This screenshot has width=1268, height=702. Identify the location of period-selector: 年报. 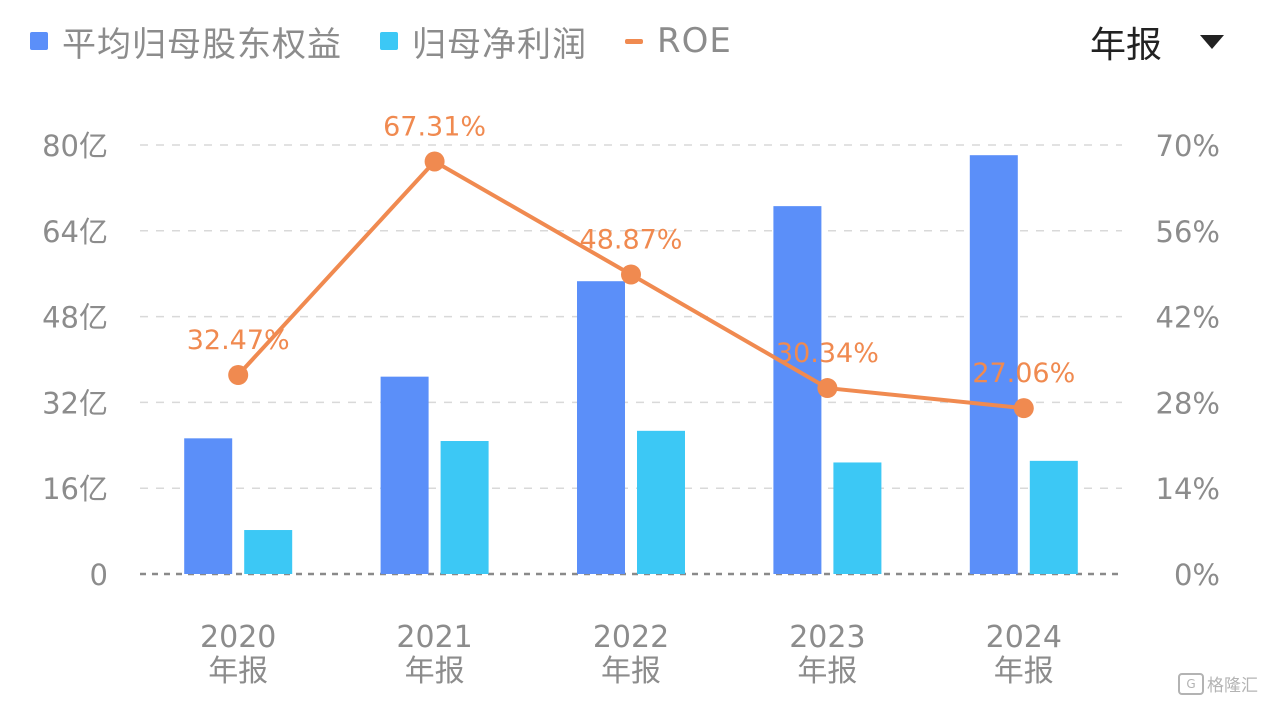
(1157, 42).